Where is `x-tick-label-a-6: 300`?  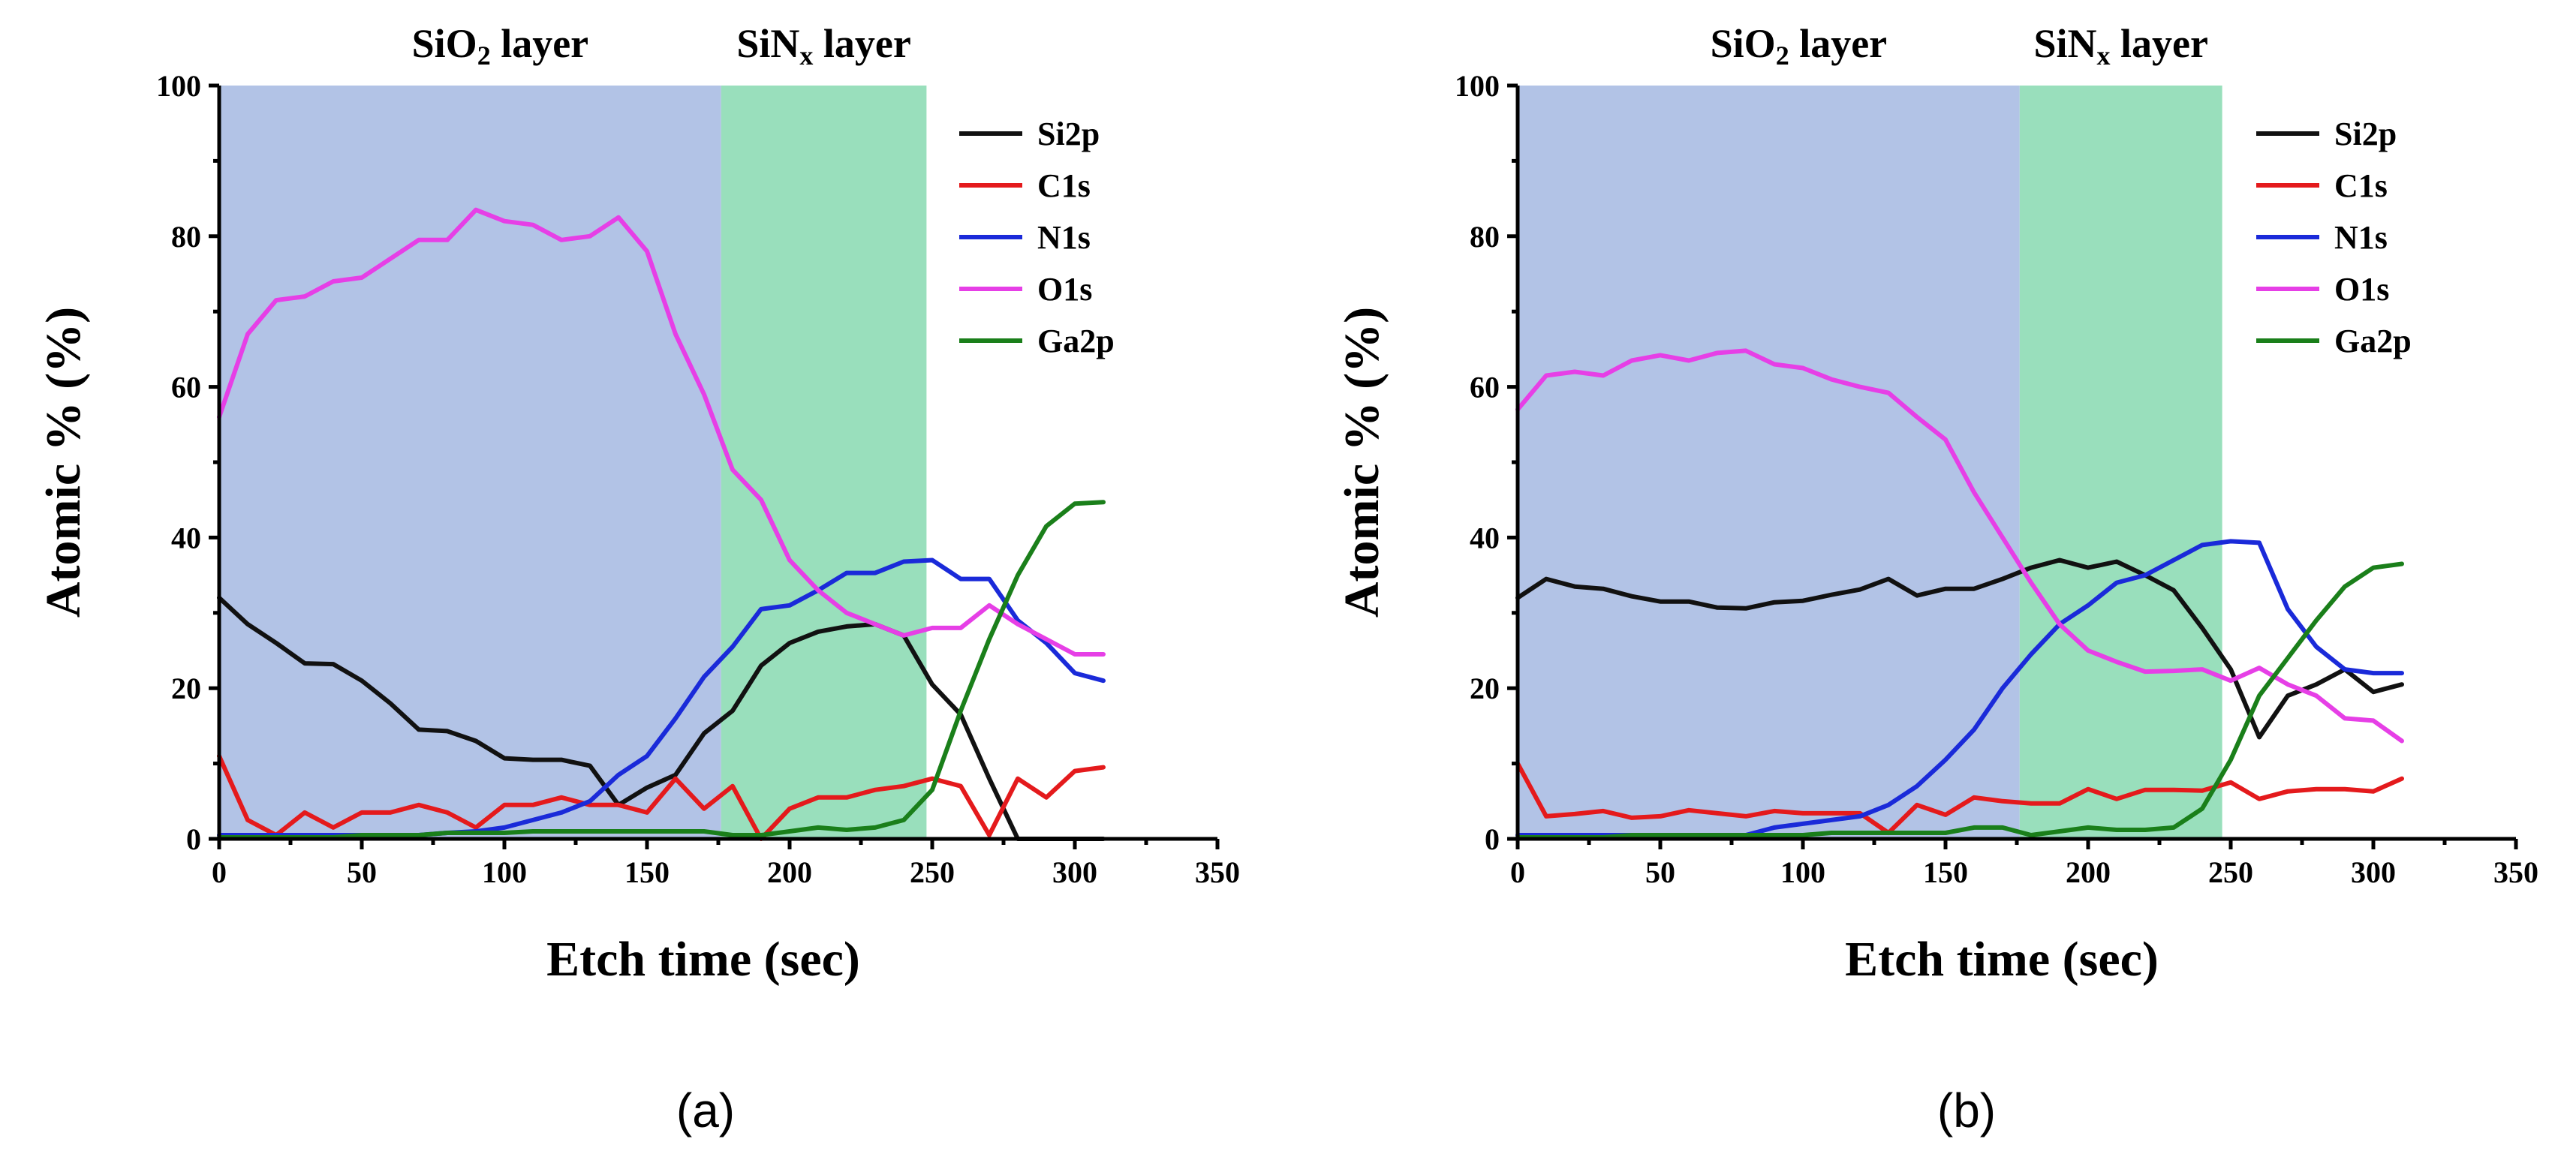
x-tick-label-a-6: 300 is located at coordinates (1074, 872).